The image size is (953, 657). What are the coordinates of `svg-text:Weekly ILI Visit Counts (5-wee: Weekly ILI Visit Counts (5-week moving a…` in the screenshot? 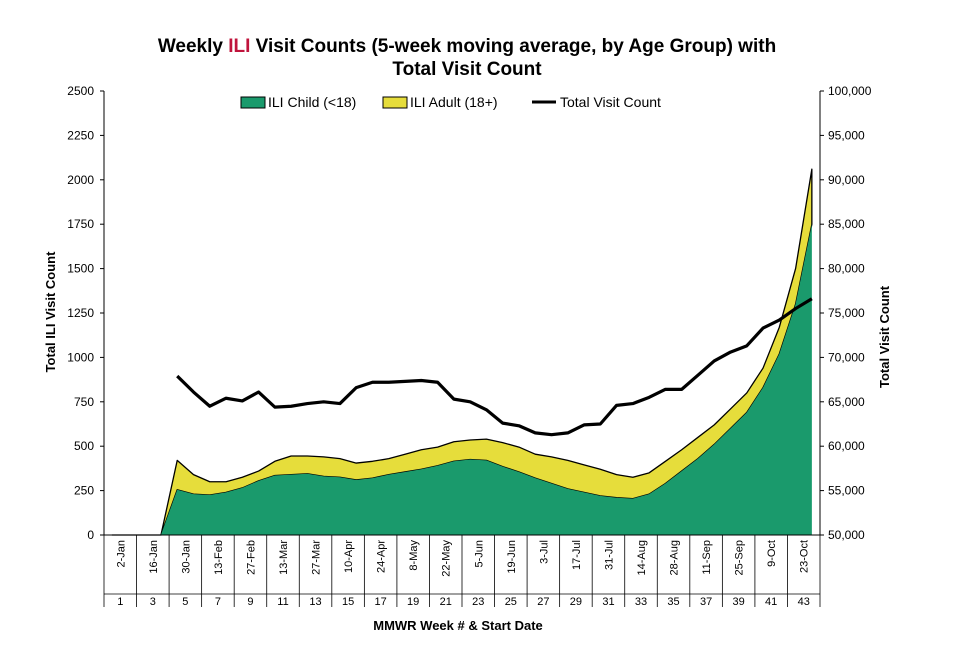 It's located at (467, 46).